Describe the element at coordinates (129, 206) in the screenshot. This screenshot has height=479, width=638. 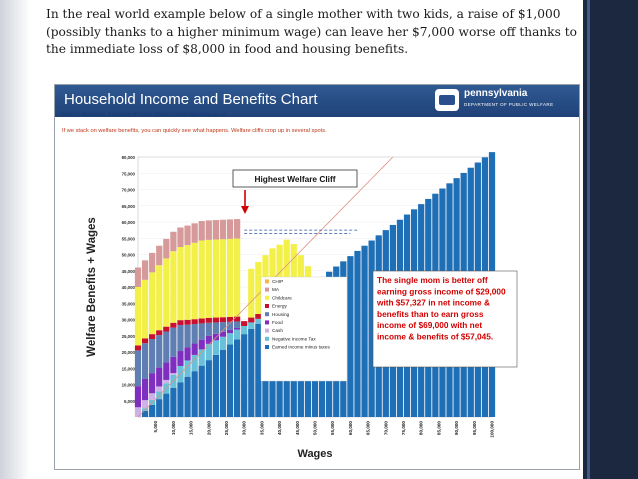
I see `y-tick-label: 65,000` at that location.